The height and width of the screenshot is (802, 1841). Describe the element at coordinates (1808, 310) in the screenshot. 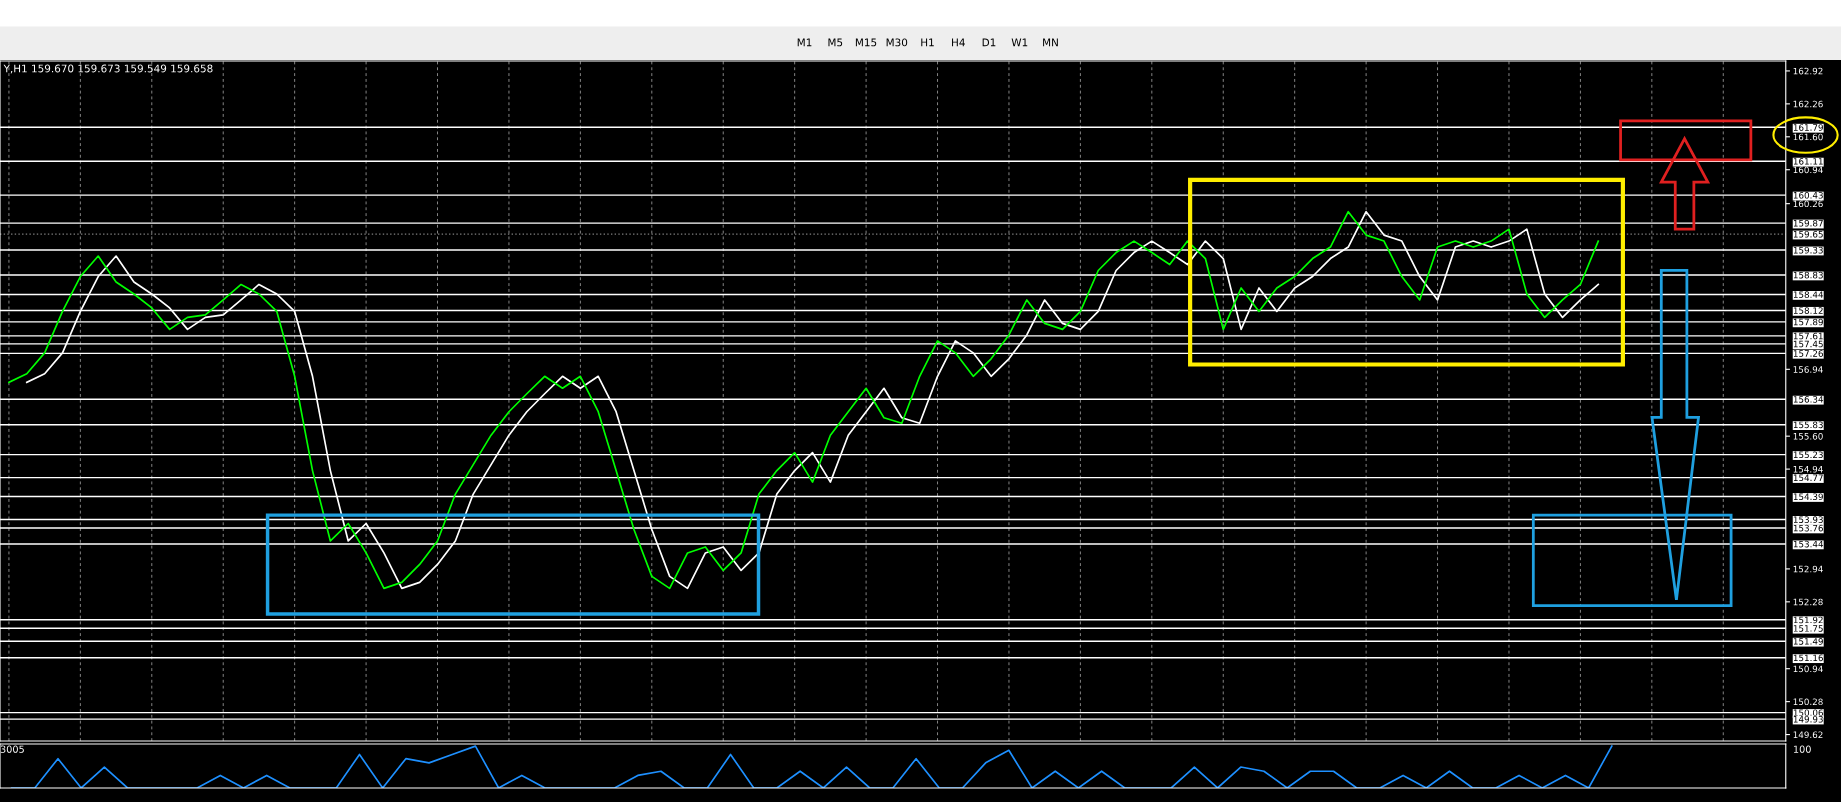

I see `ref-line-label: 158.12` at that location.